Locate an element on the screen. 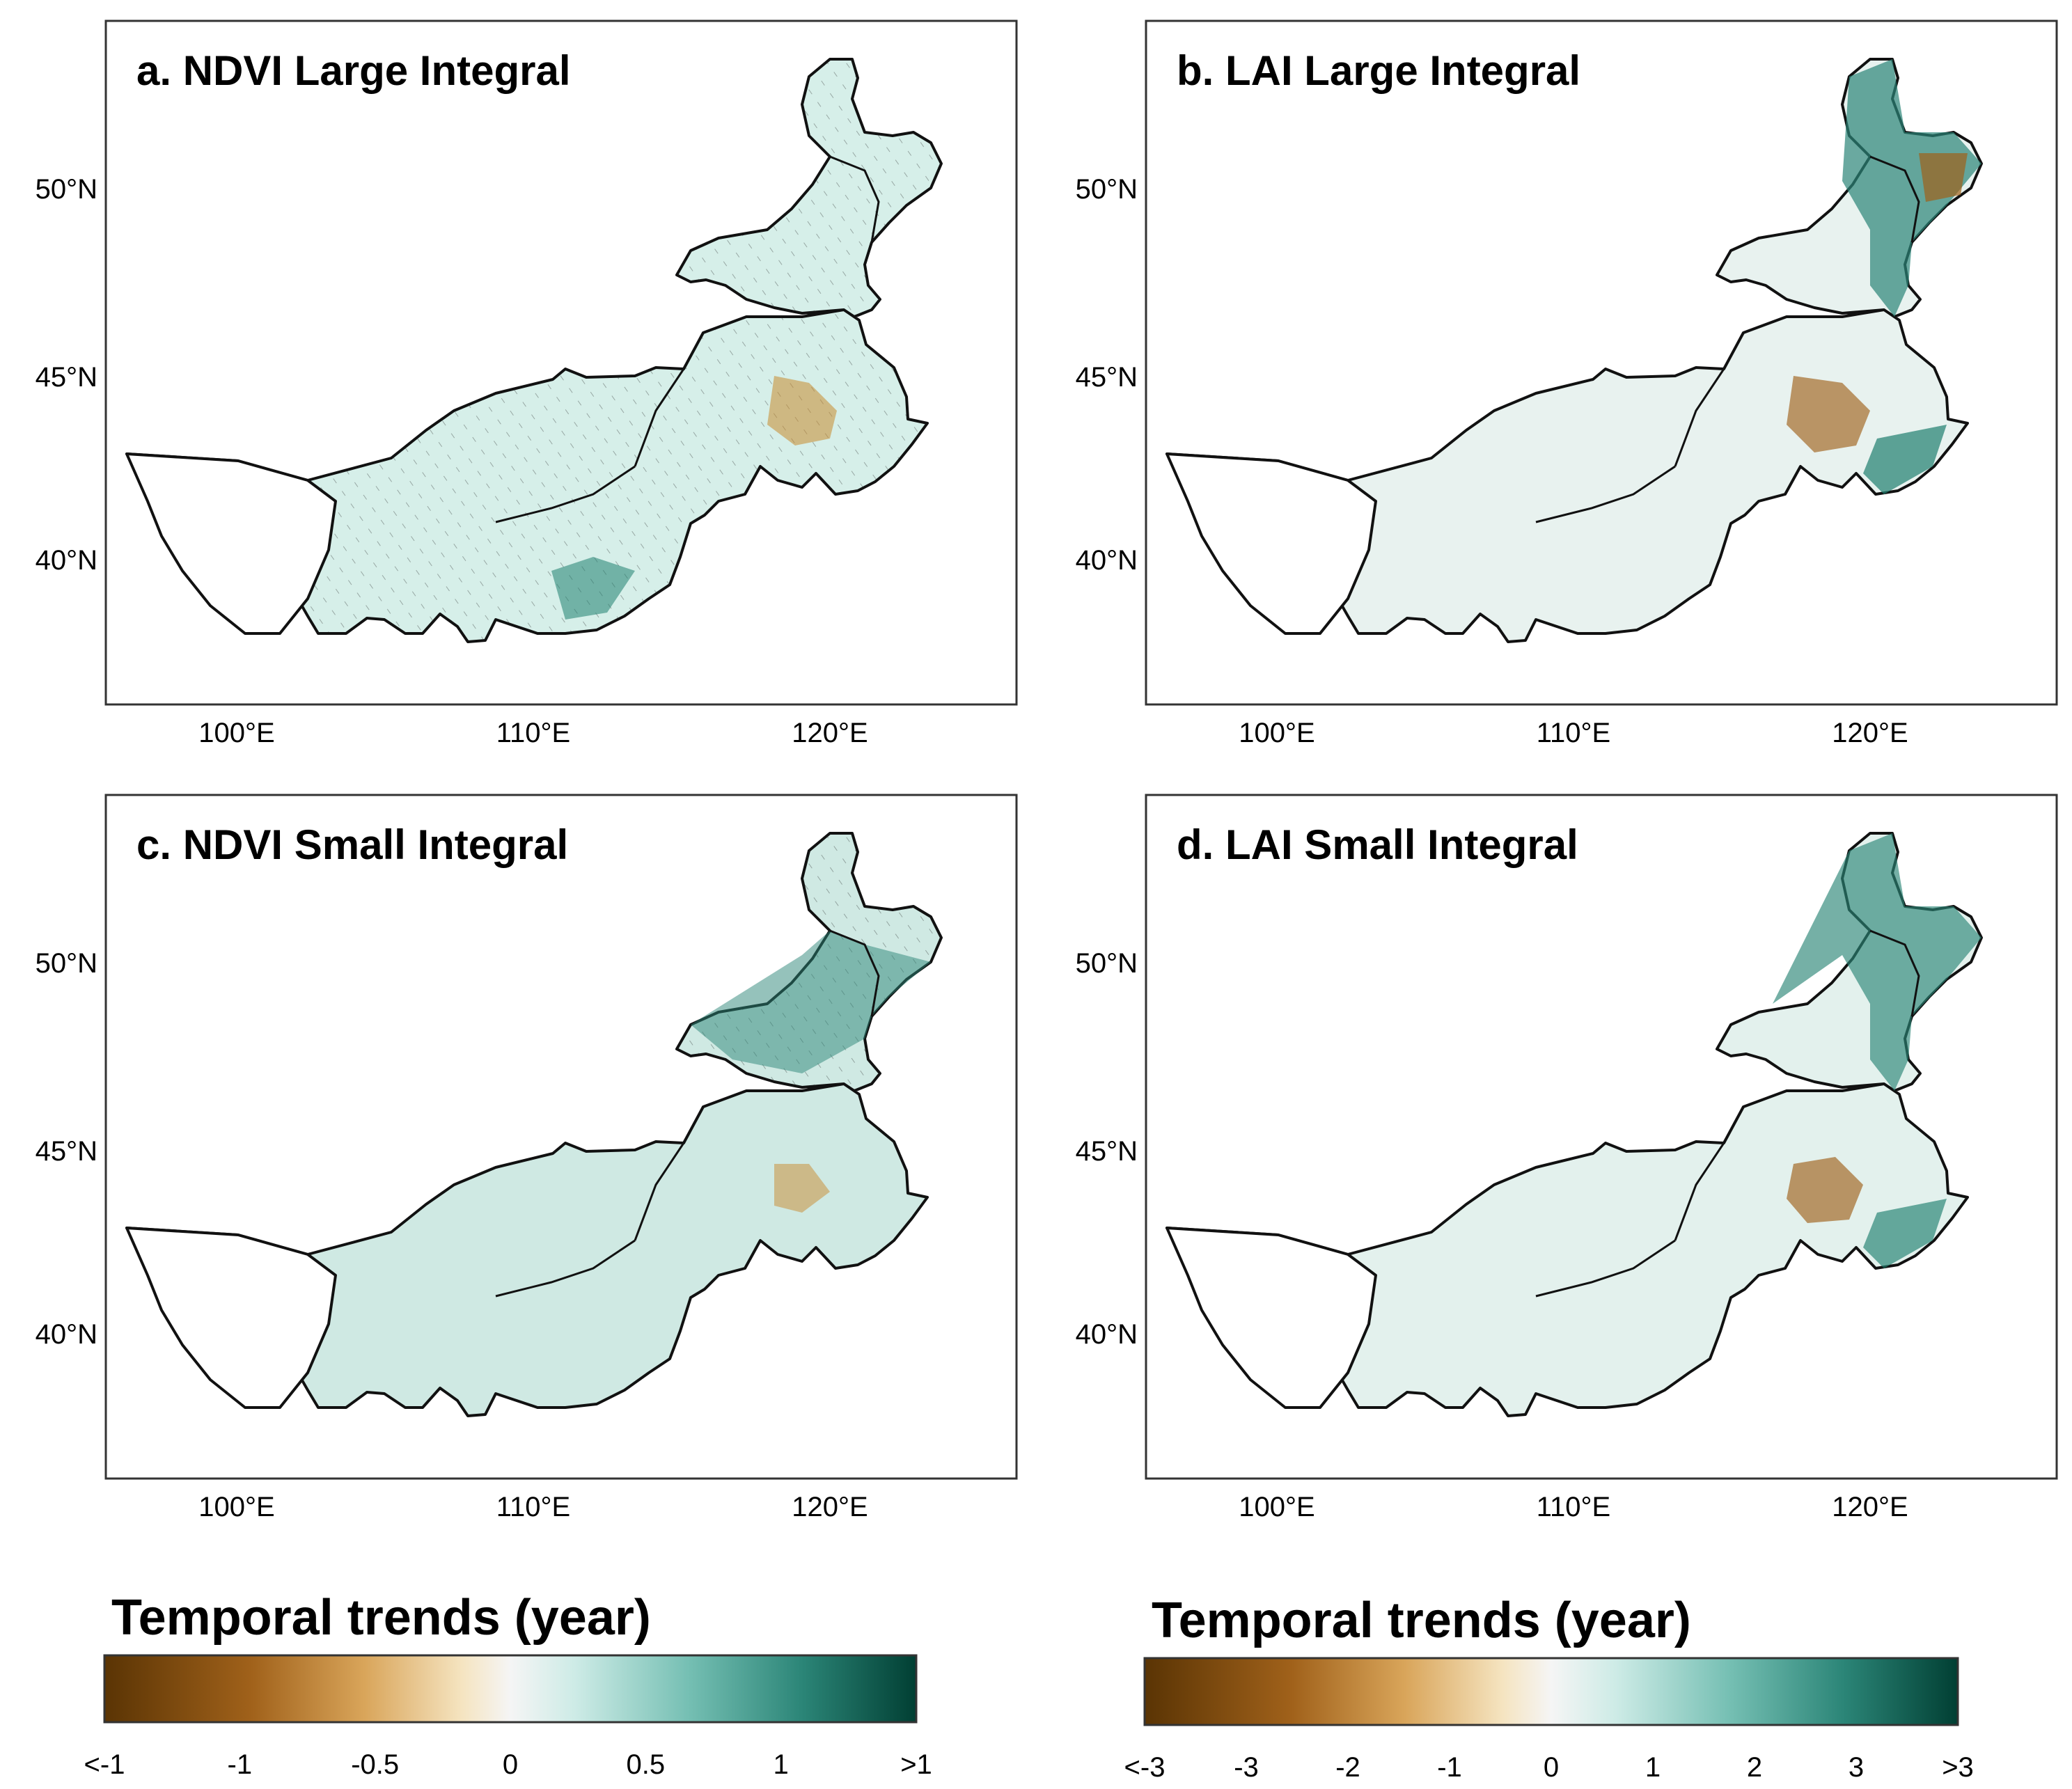  axes-c: 50°N 45°N 40°N 100°E 110°E 120°E is located at coordinates (452, 1235).